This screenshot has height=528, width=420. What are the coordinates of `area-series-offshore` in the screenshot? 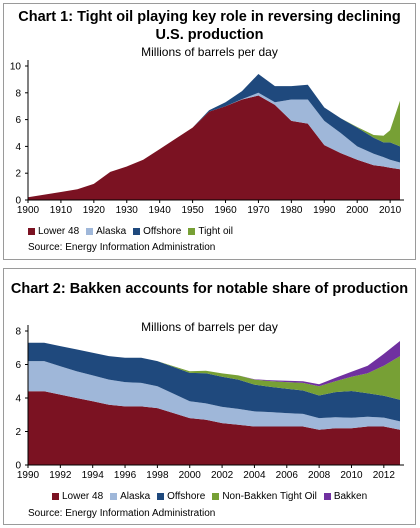 It's located at (214, 382).